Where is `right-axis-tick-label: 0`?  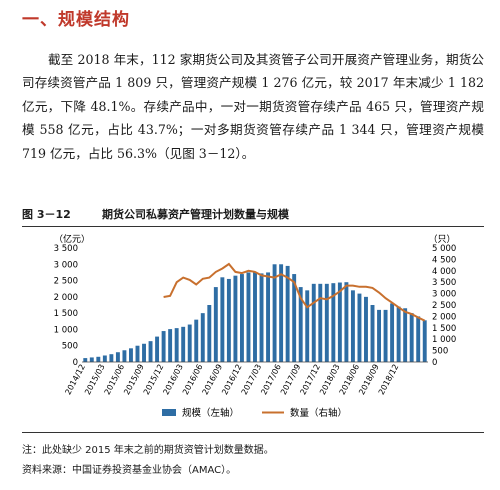 right-axis-tick-label: 0 is located at coordinates (434, 363).